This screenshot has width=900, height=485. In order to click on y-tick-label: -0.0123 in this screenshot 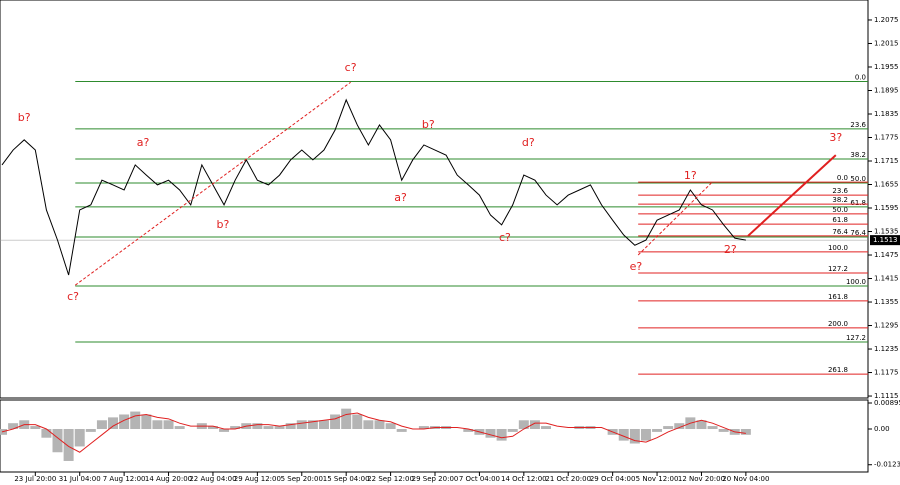, I will do `click(887, 465)`.